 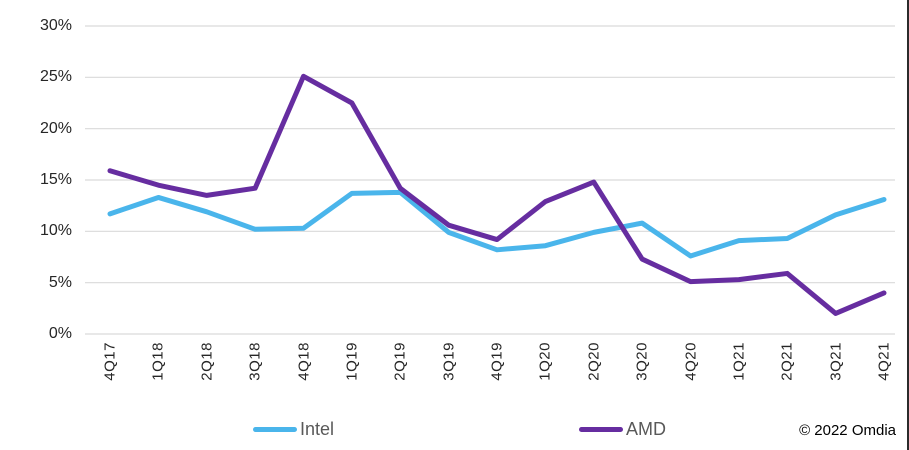 I want to click on y-axis-labels: 0% 5% 10% 15% 20% 25% 30%, so click(x=36, y=180).